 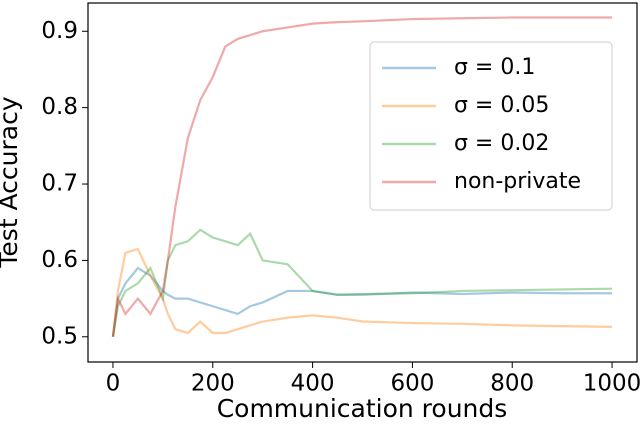 What do you see at coordinates (11, 182) in the screenshot?
I see `y-axis-label: Test Accuracy` at bounding box center [11, 182].